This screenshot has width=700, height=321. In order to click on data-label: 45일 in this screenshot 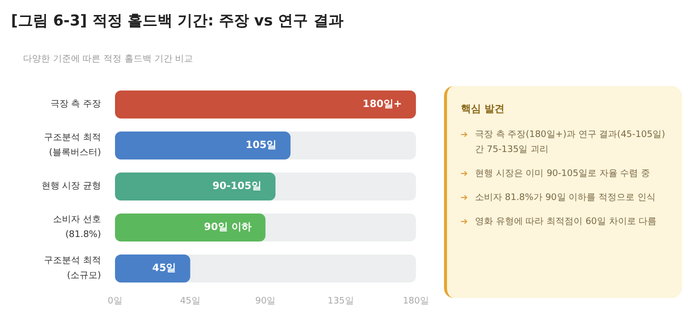, I will do `click(164, 268)`.